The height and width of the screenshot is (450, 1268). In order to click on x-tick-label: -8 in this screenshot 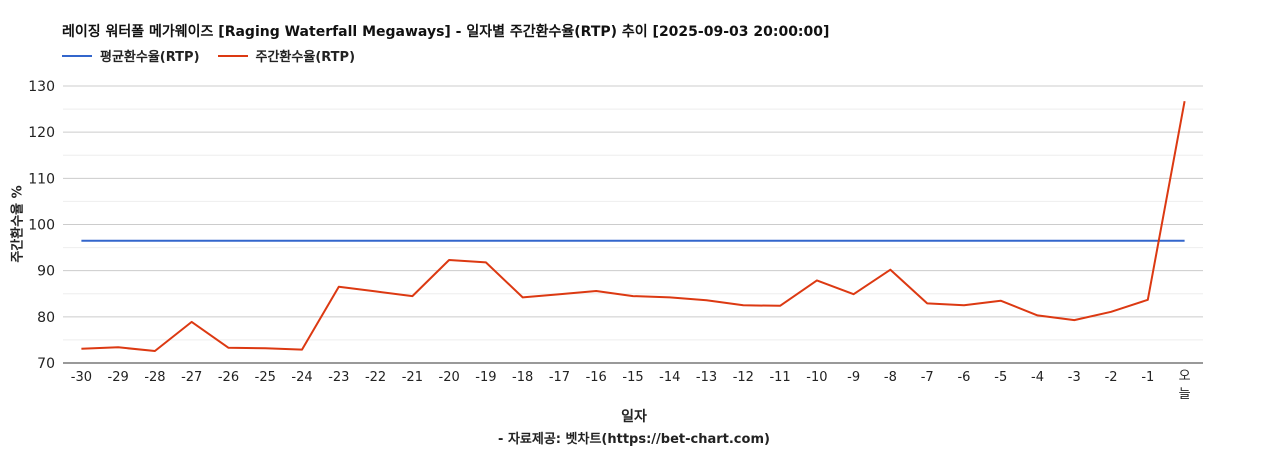, I will do `click(890, 377)`.